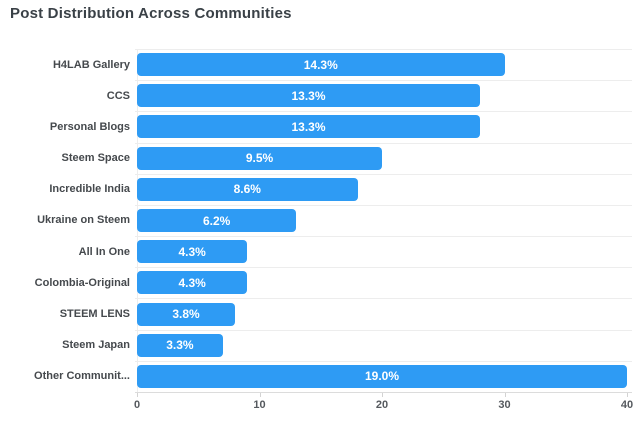 The image size is (640, 429). What do you see at coordinates (91, 64) in the screenshot?
I see `category-label: H4LAB Gallery` at bounding box center [91, 64].